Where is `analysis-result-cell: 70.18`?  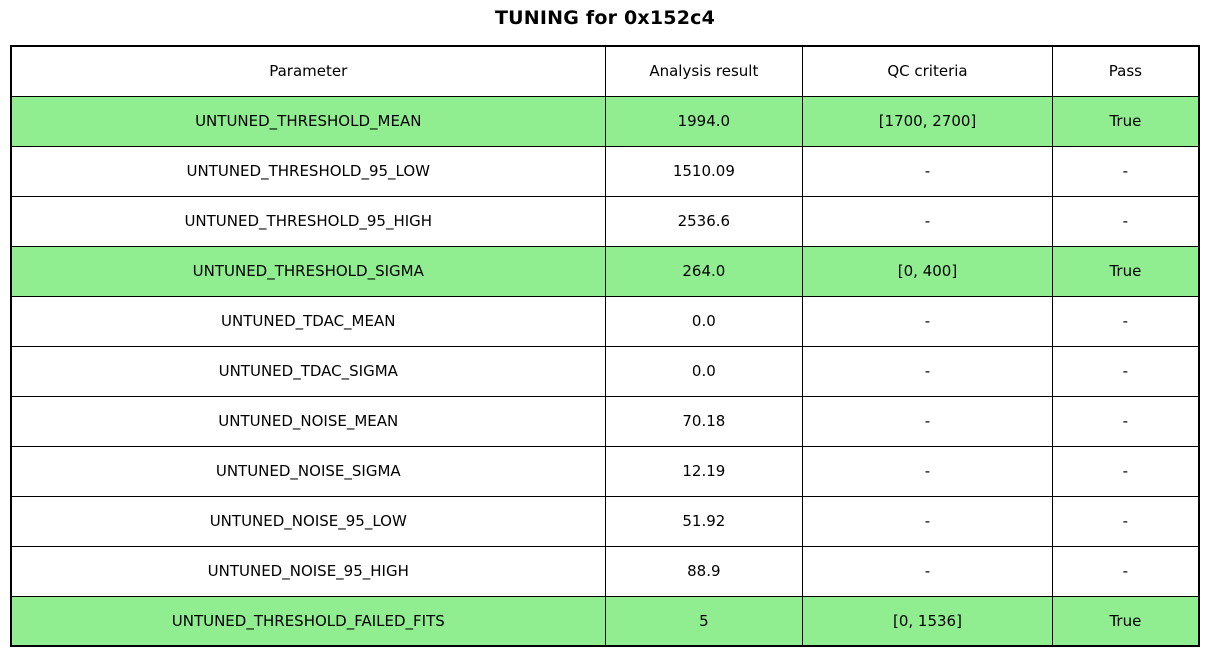
analysis-result-cell: 70.18 is located at coordinates (704, 421).